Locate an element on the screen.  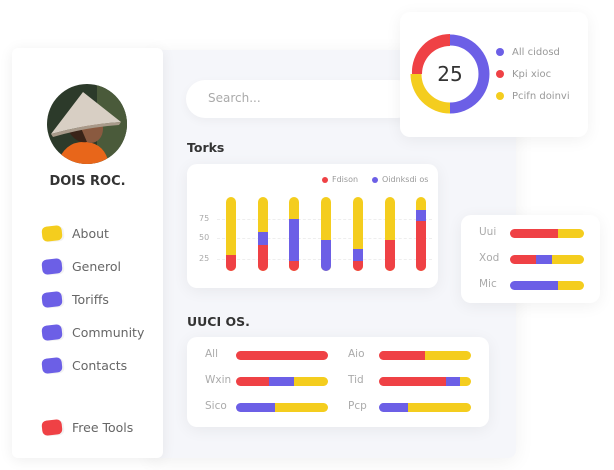
sidebar-item-free-tools: Free Tools is located at coordinates (87, 427).